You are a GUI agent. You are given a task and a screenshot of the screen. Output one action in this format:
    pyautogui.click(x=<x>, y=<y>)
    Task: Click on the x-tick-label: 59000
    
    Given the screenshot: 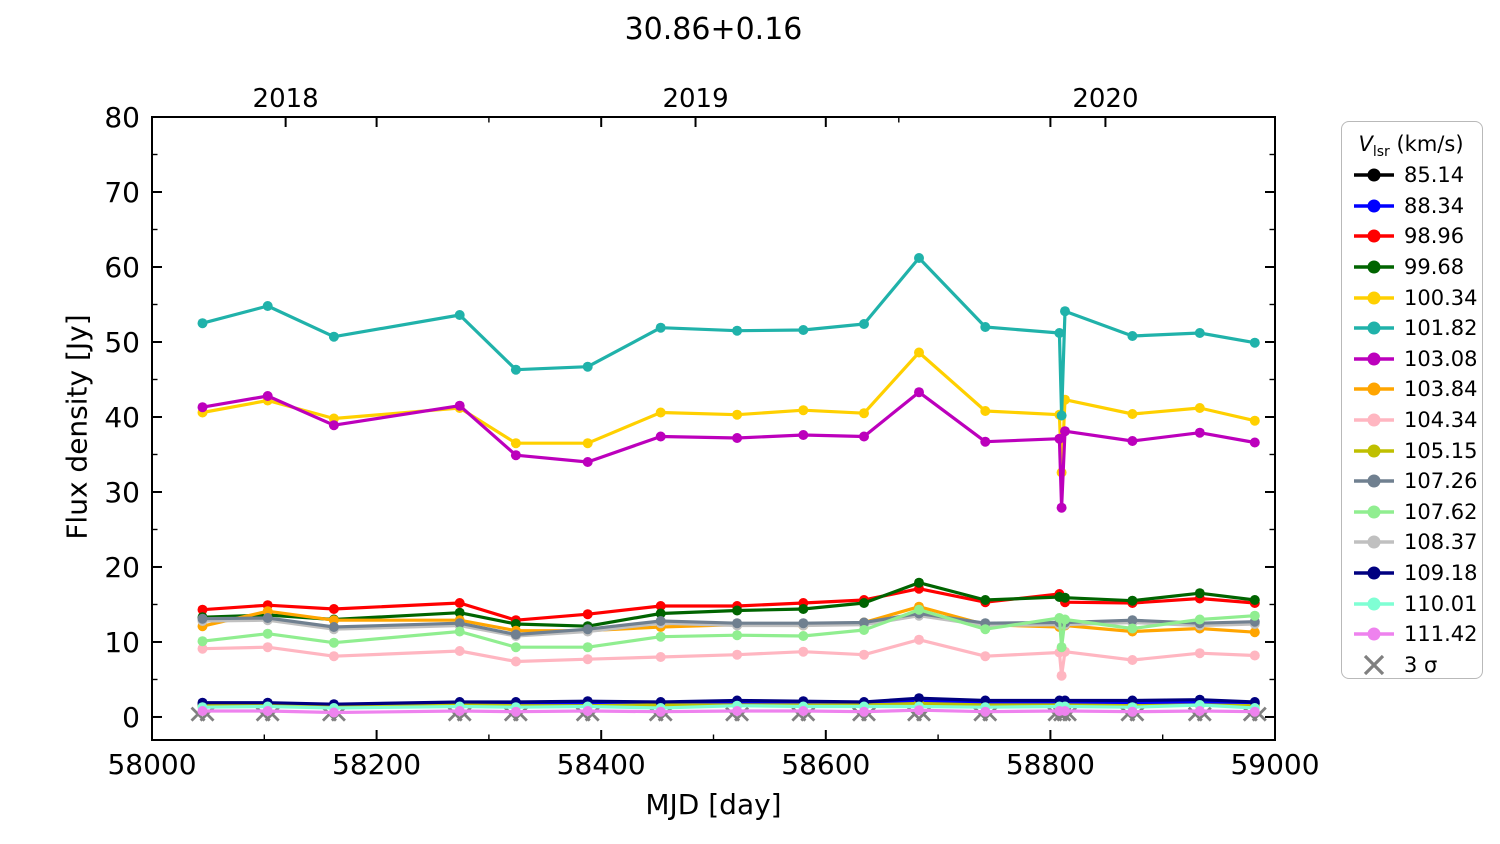 What is the action you would take?
    pyautogui.click(x=1274, y=764)
    